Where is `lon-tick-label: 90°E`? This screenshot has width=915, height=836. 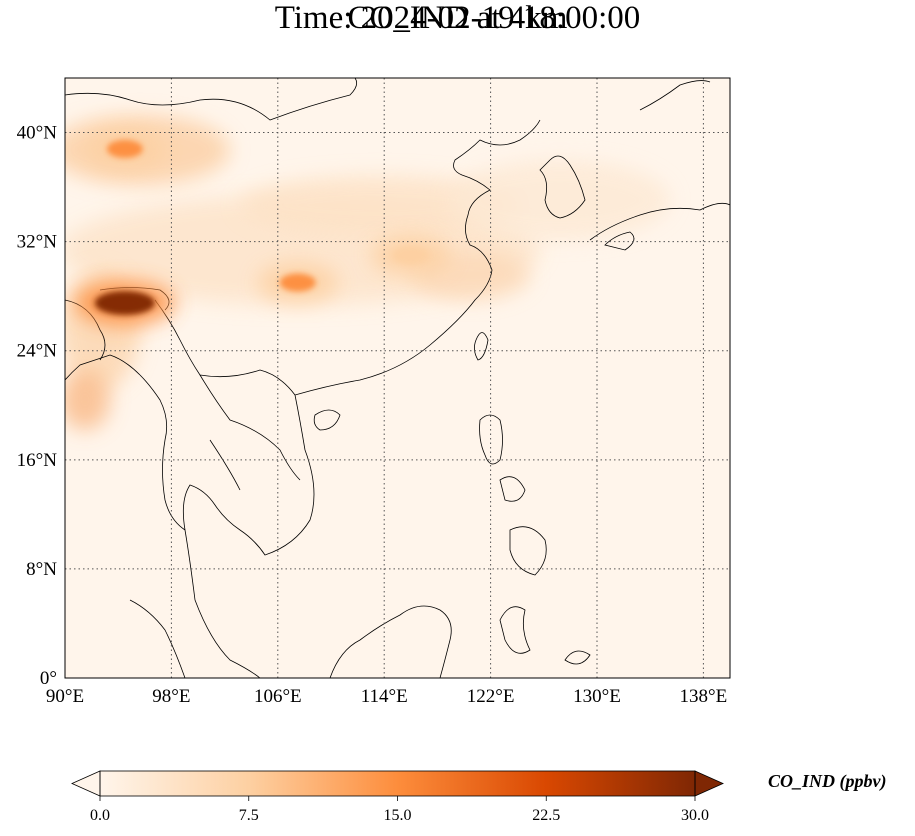 lon-tick-label: 90°E is located at coordinates (65, 696).